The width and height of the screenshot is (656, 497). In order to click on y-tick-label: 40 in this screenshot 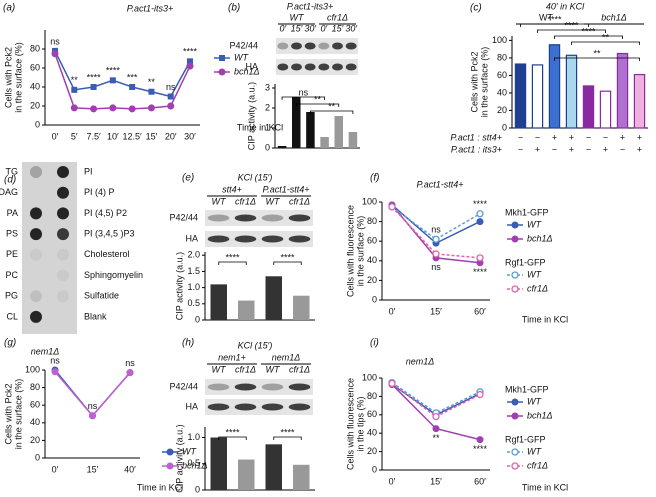, I will do `click(35, 422)`.